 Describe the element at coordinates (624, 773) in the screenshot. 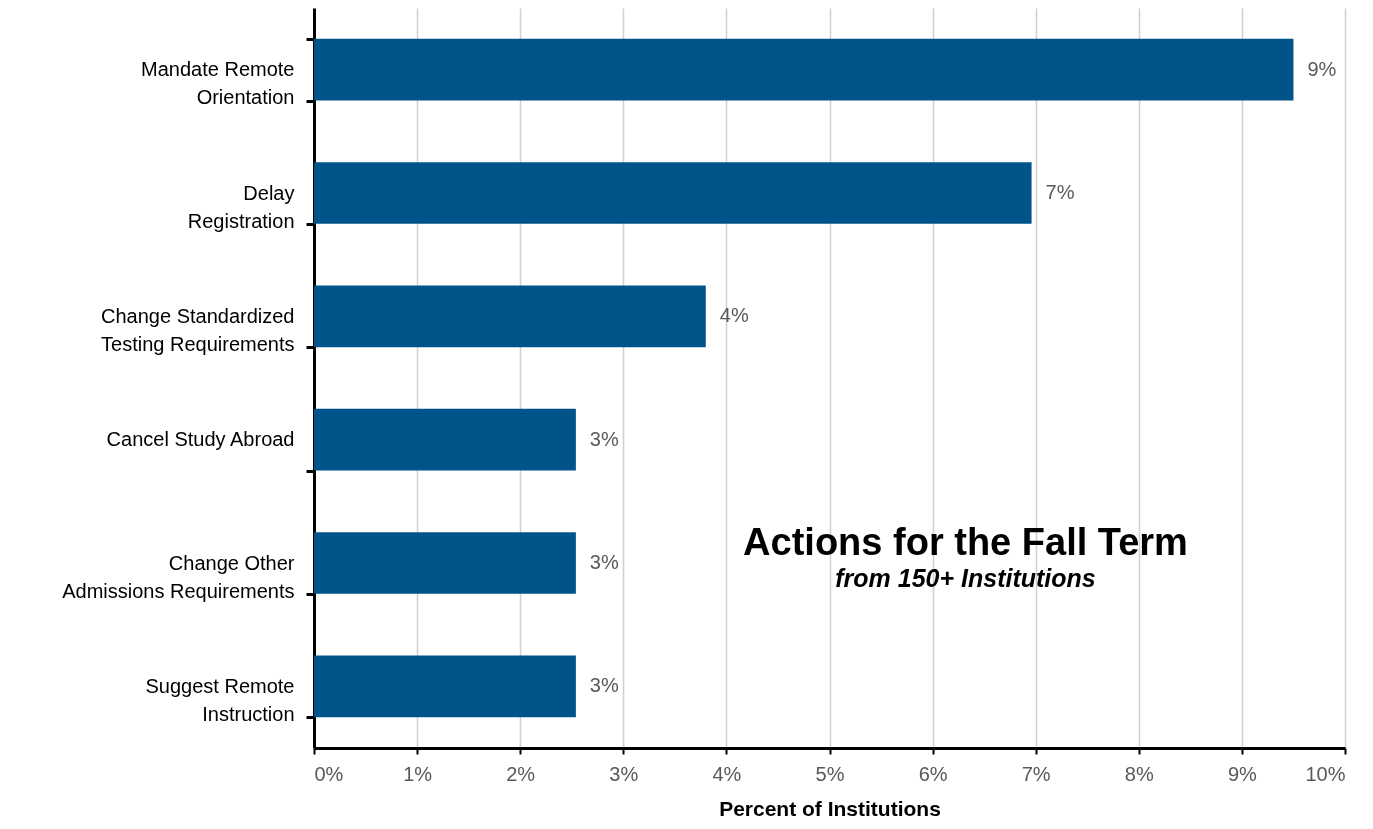

I see `x-tick-label: 3%` at that location.